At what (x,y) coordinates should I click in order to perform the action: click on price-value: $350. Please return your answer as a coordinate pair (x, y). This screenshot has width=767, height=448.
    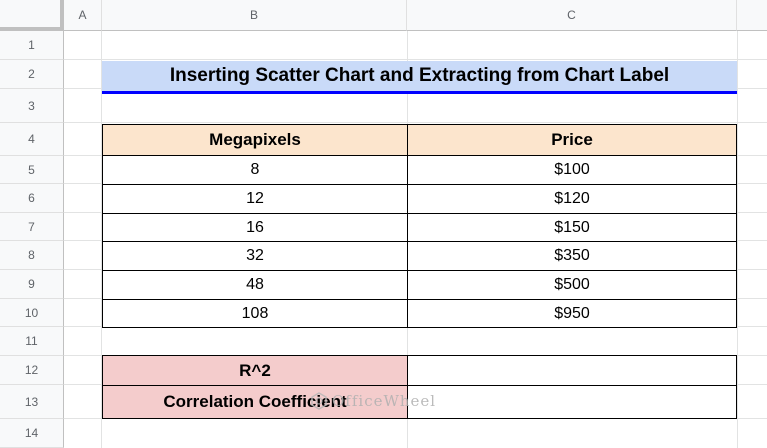
    Looking at the image, I should click on (572, 255).